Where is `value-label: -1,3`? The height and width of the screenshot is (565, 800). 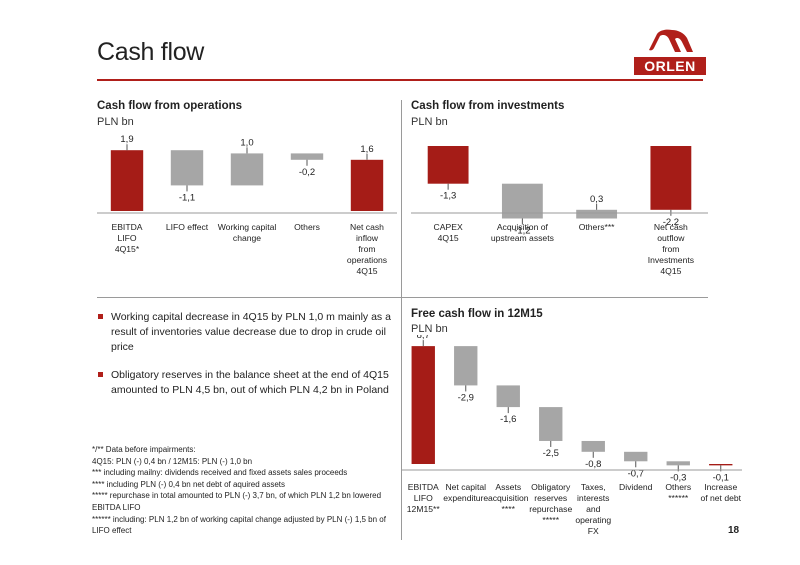 value-label: -1,3 is located at coordinates (448, 196).